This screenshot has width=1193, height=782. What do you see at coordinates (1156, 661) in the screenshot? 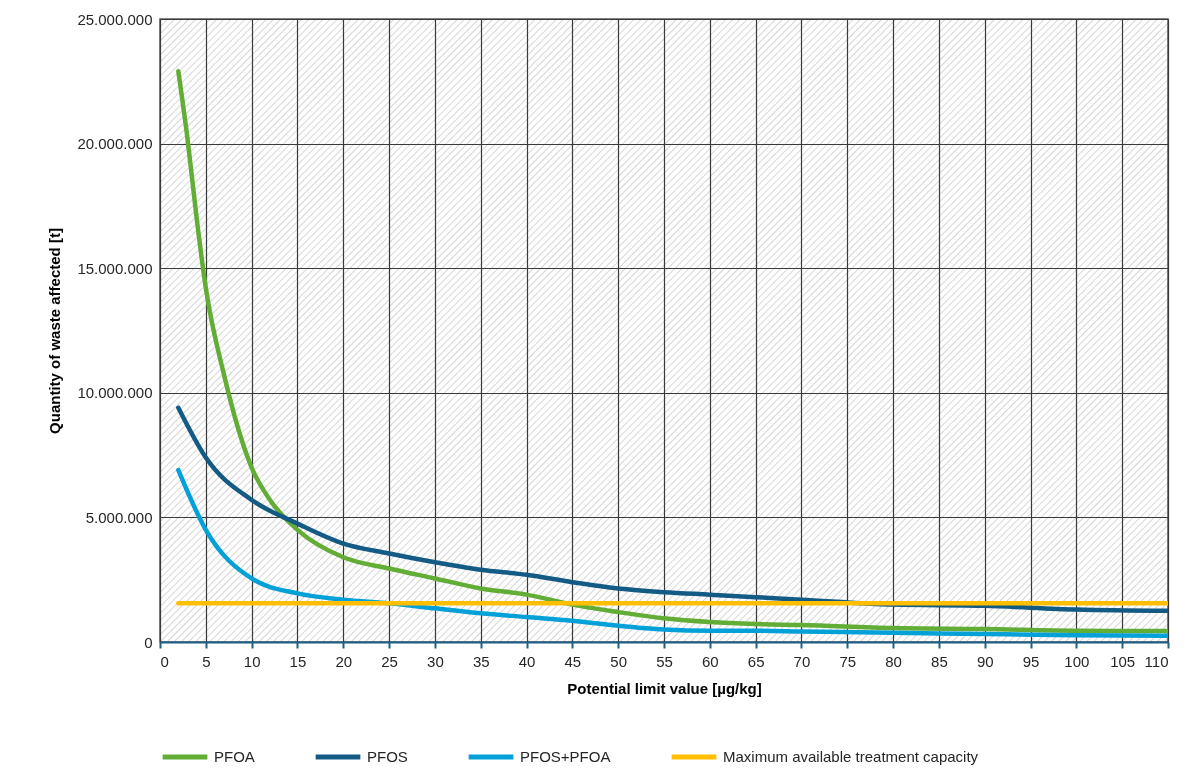
I see `x-tick-label: 110` at bounding box center [1156, 661].